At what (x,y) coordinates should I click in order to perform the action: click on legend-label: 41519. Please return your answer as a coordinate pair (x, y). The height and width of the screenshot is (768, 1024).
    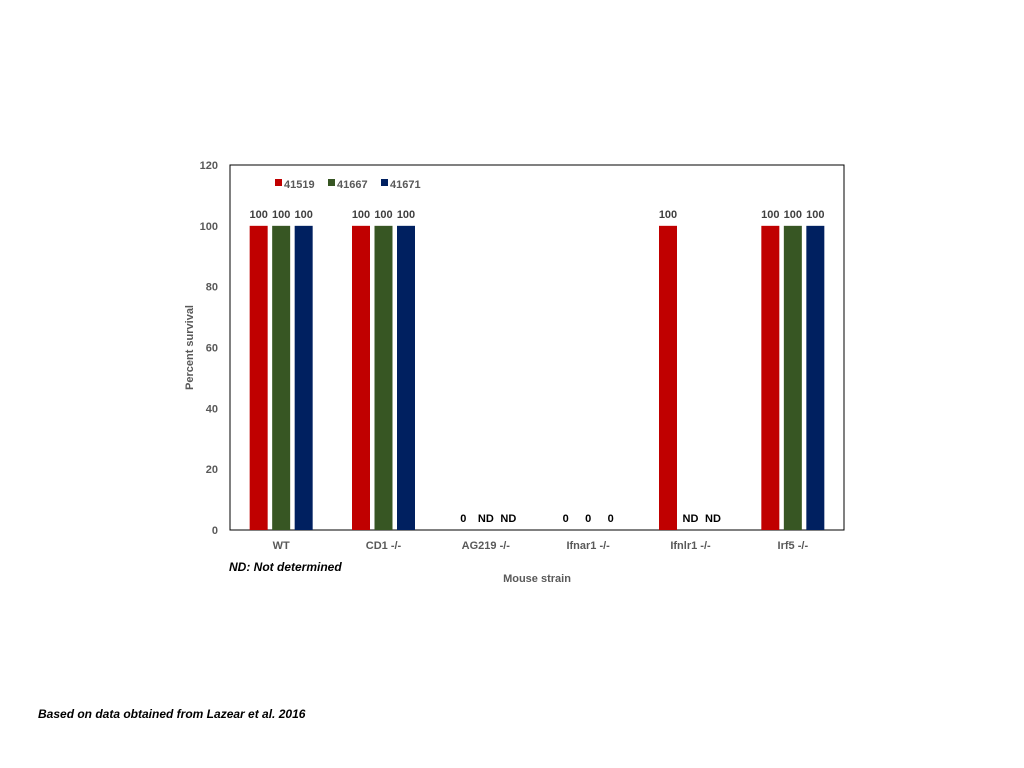
    Looking at the image, I should click on (299, 185).